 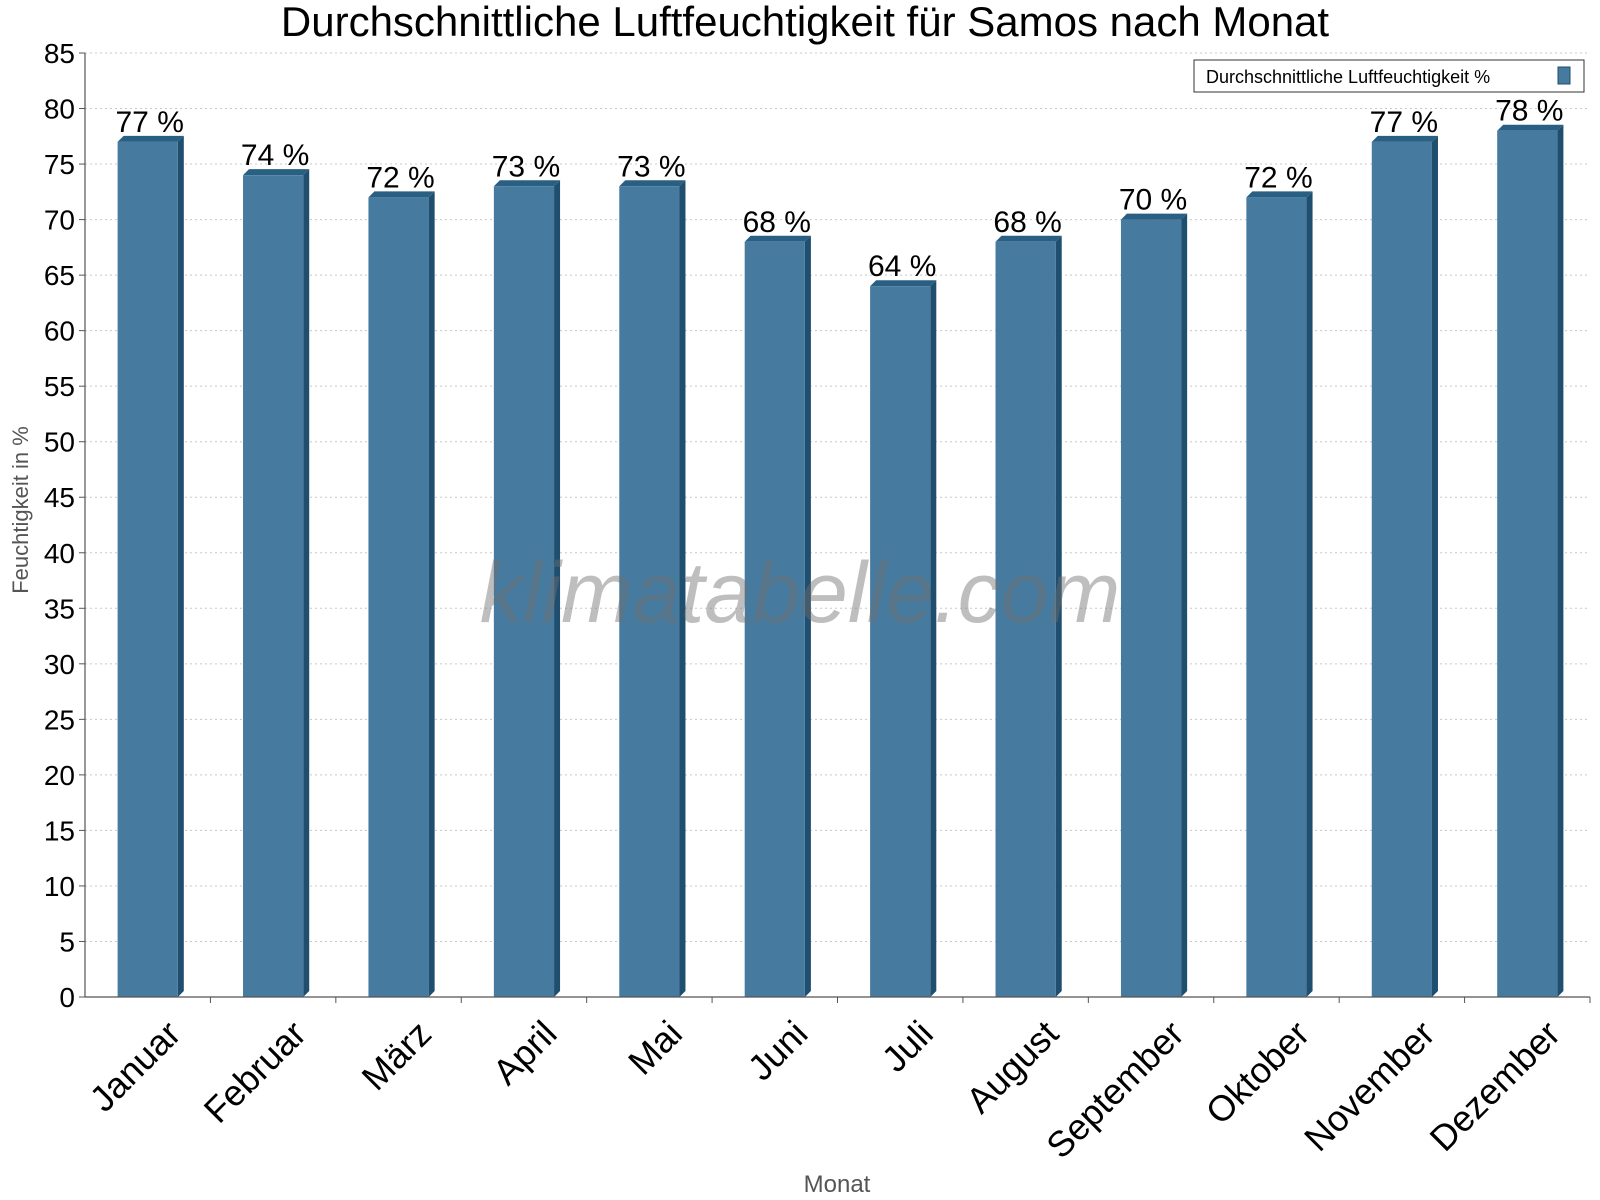 I want to click on y-tick-label: 35, so click(x=59, y=608).